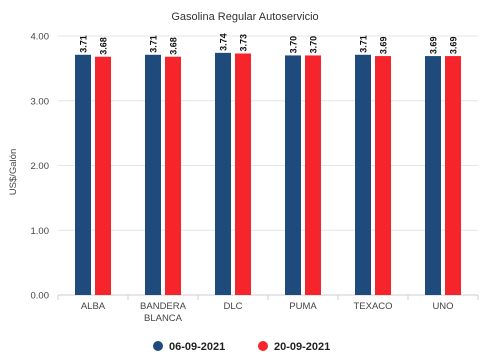  What do you see at coordinates (244, 43) in the screenshot?
I see `data-label: 3.73` at bounding box center [244, 43].